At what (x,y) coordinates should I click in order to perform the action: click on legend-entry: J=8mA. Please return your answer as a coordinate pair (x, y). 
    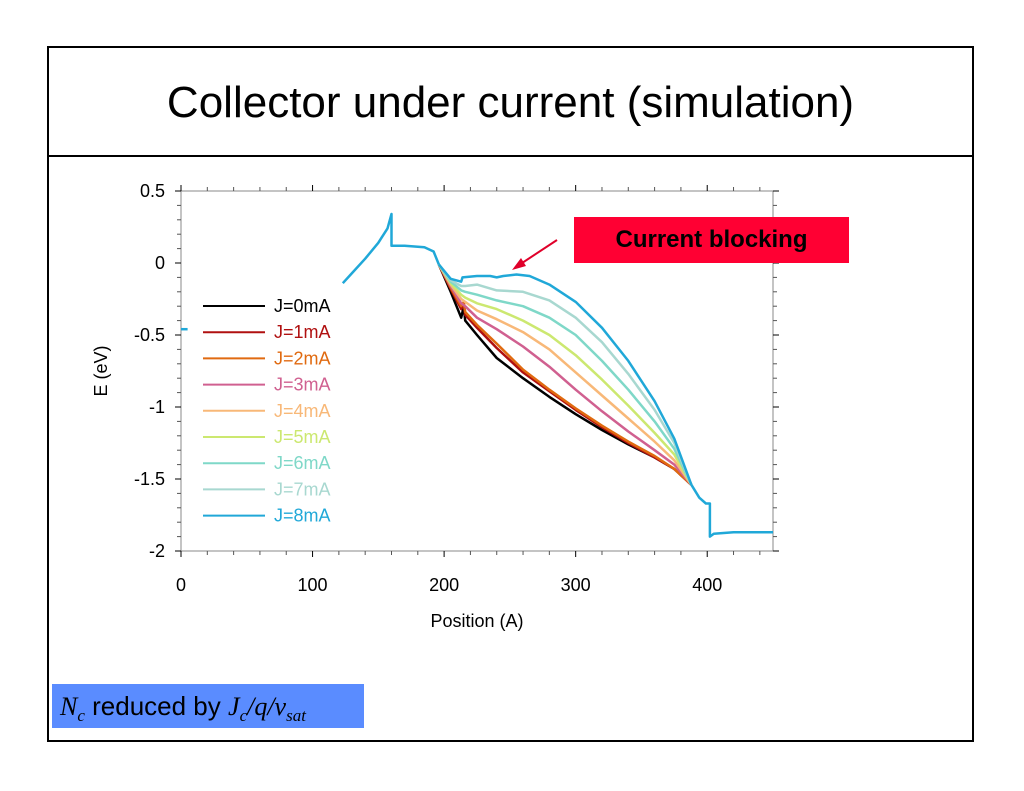
    Looking at the image, I should click on (302, 516).